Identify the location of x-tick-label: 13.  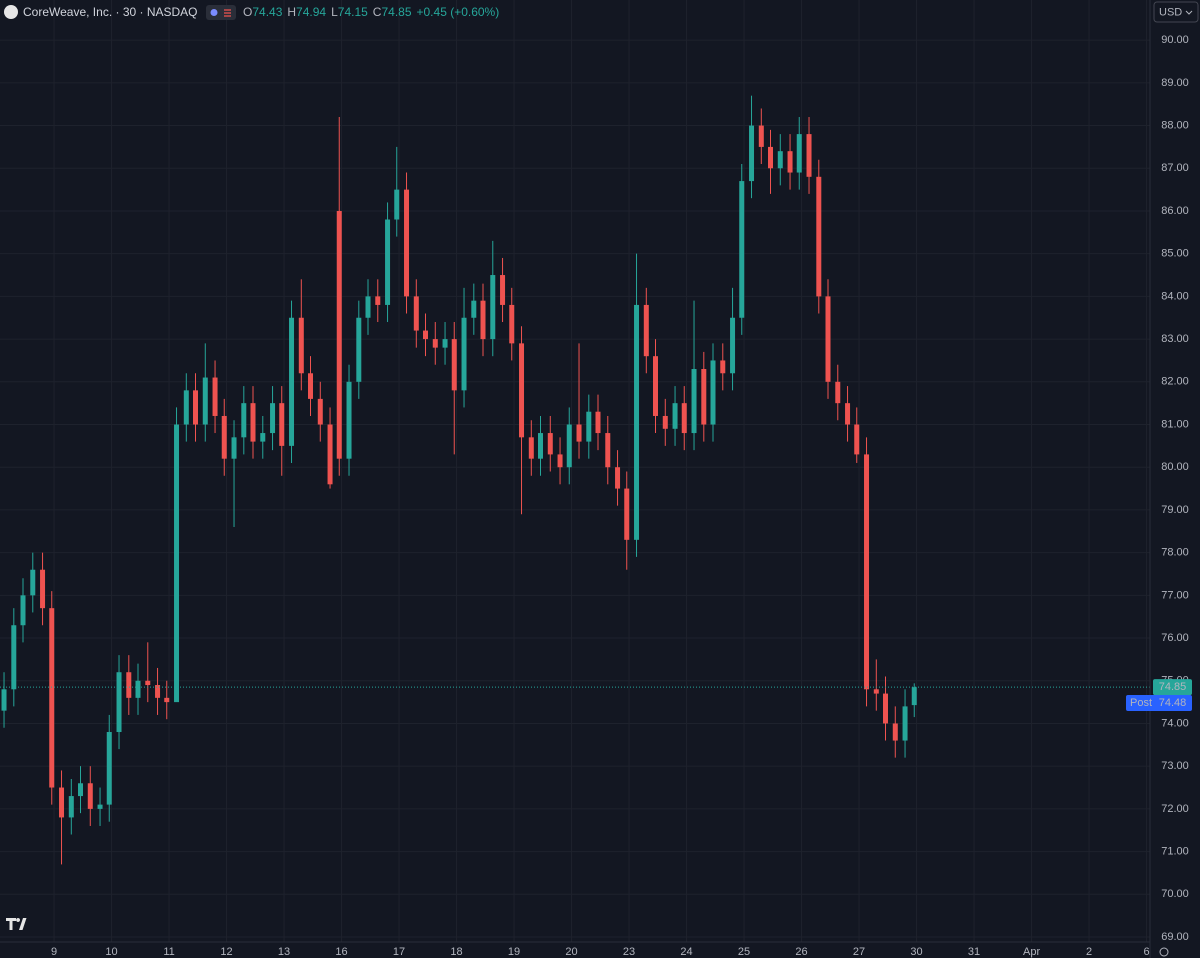
(284, 952).